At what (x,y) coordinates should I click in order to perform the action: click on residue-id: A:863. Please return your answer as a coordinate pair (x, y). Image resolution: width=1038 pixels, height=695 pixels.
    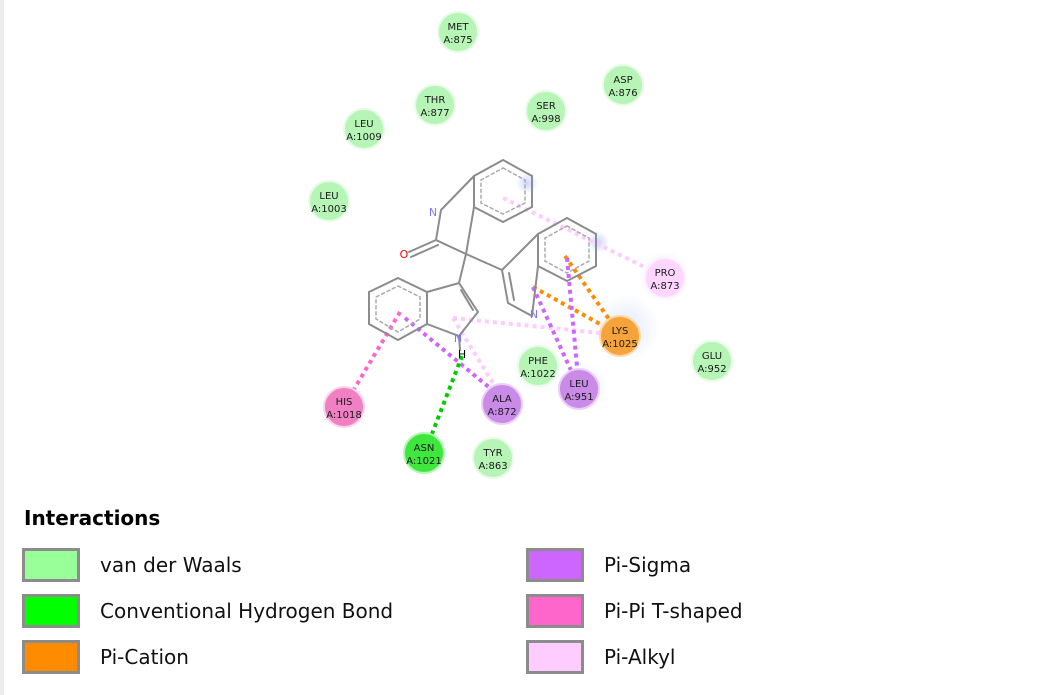
    Looking at the image, I should click on (492, 466).